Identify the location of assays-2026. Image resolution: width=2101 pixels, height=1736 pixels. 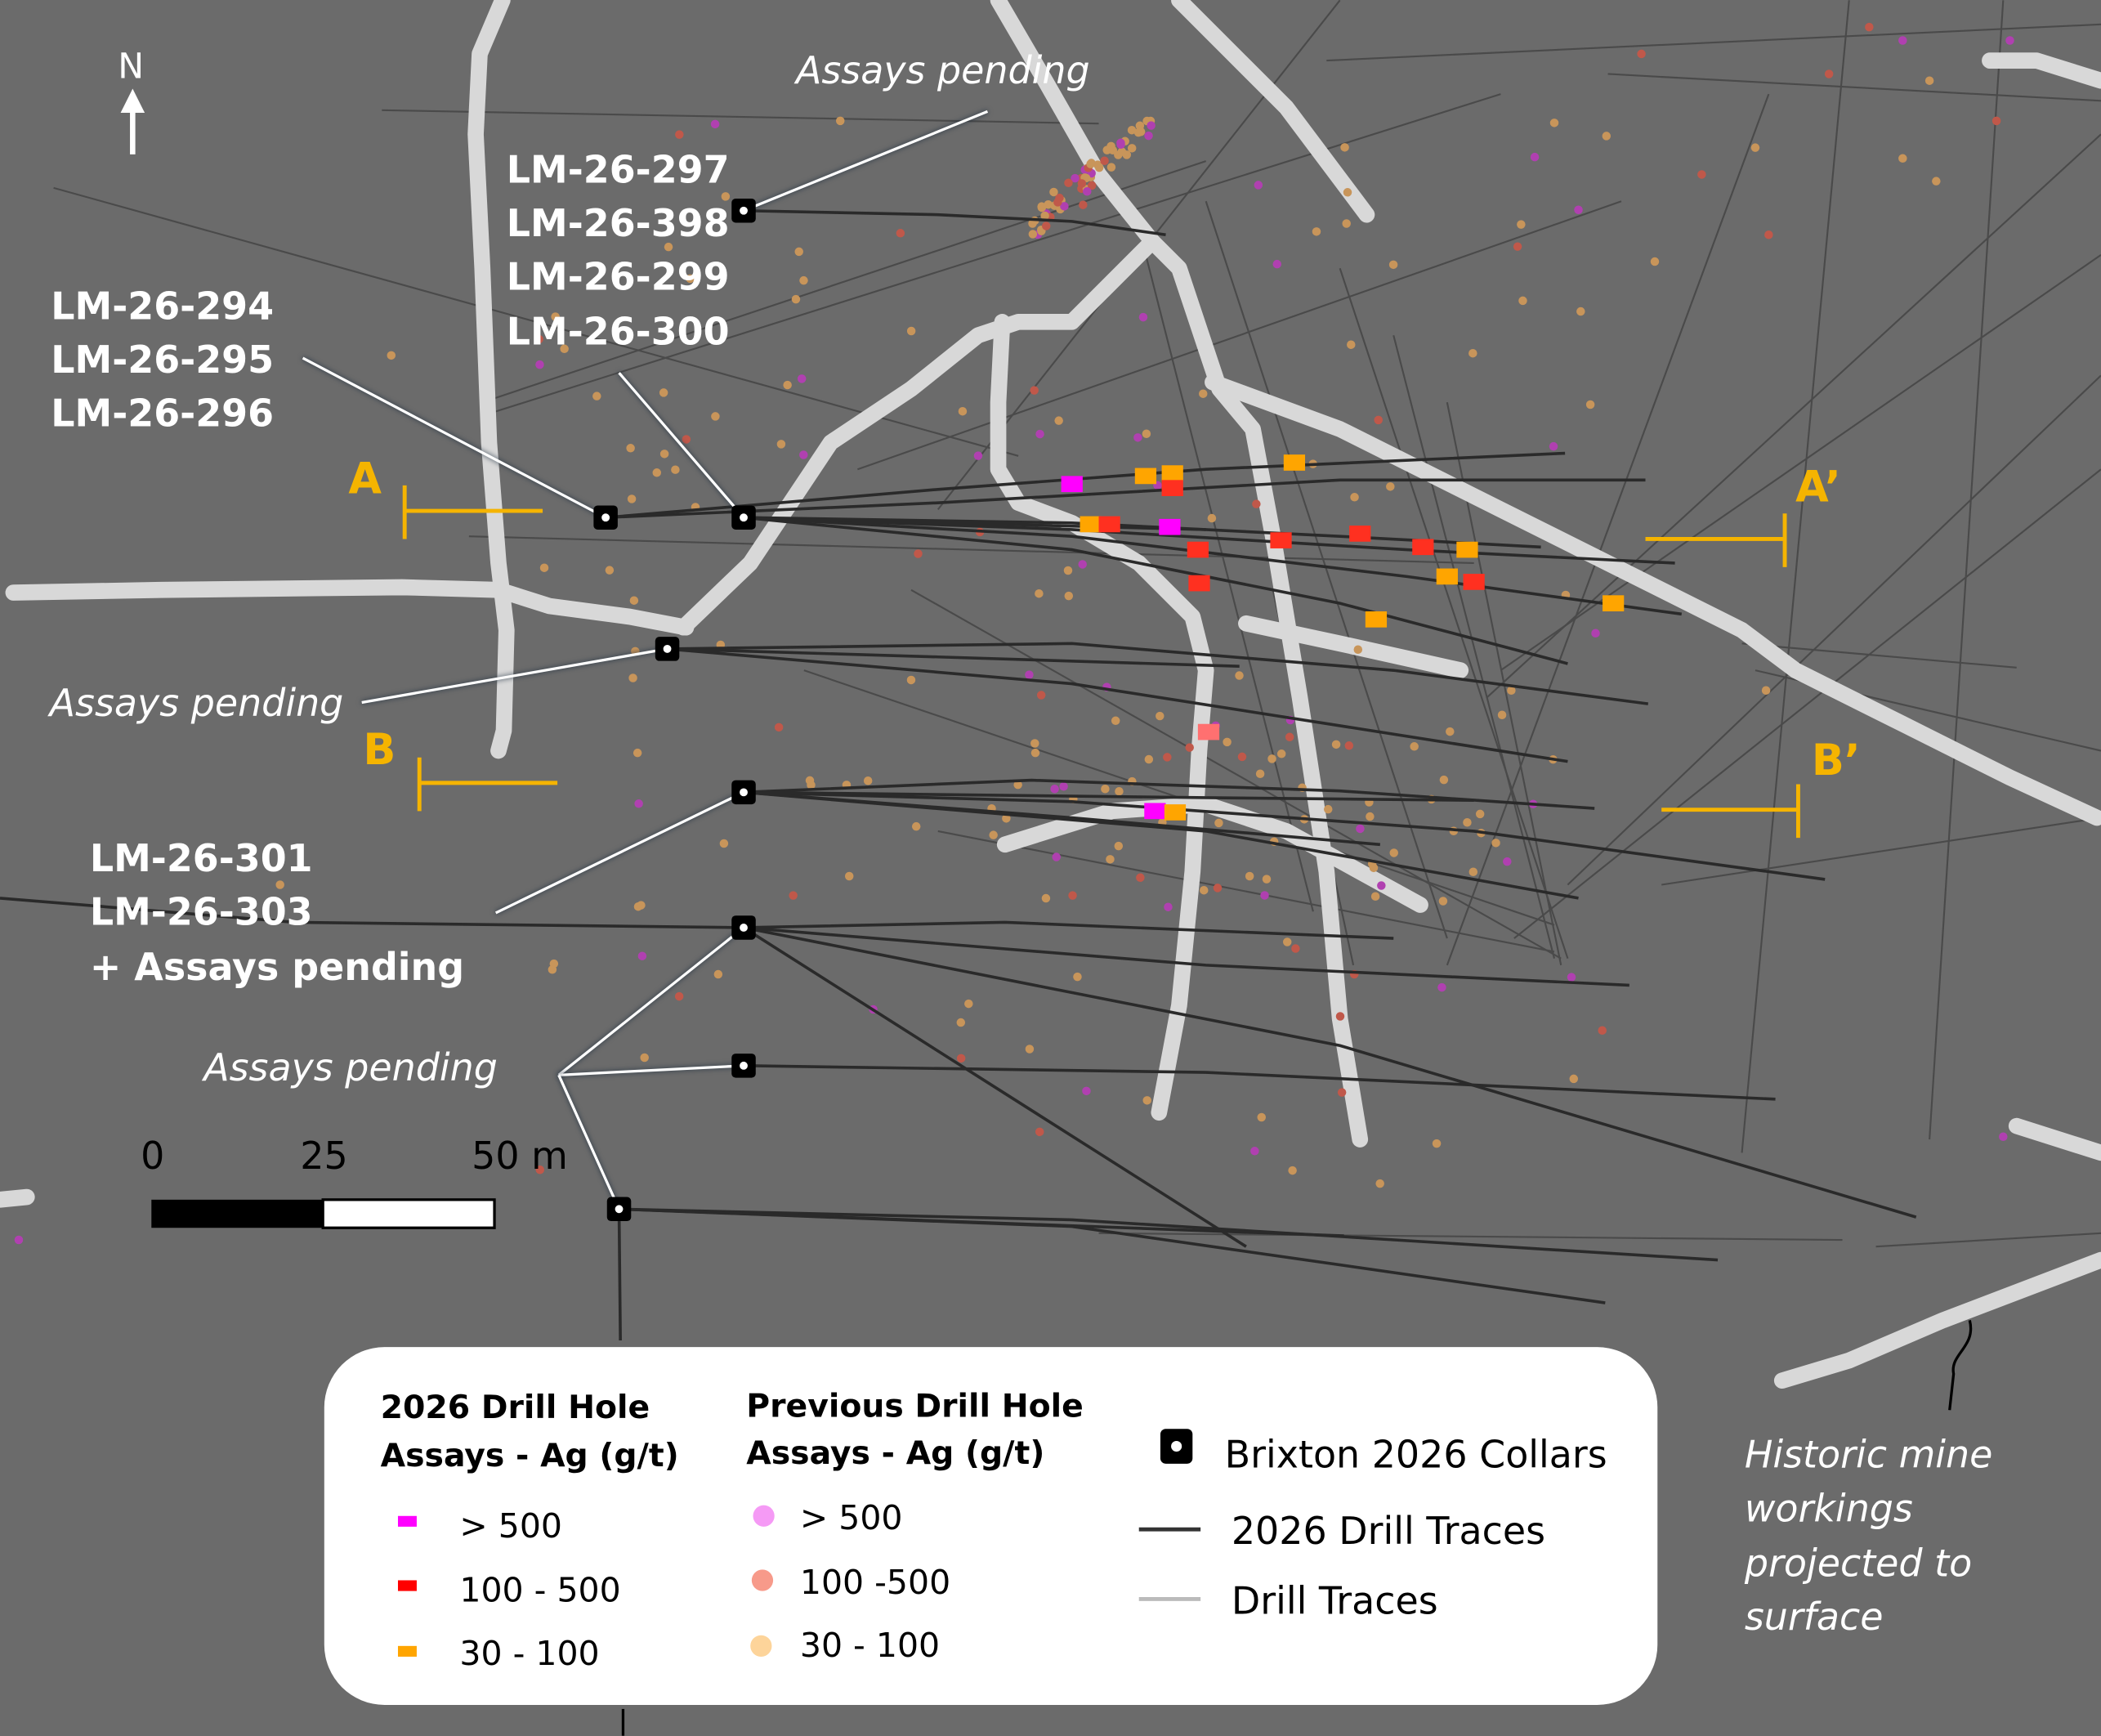
(1343, 637).